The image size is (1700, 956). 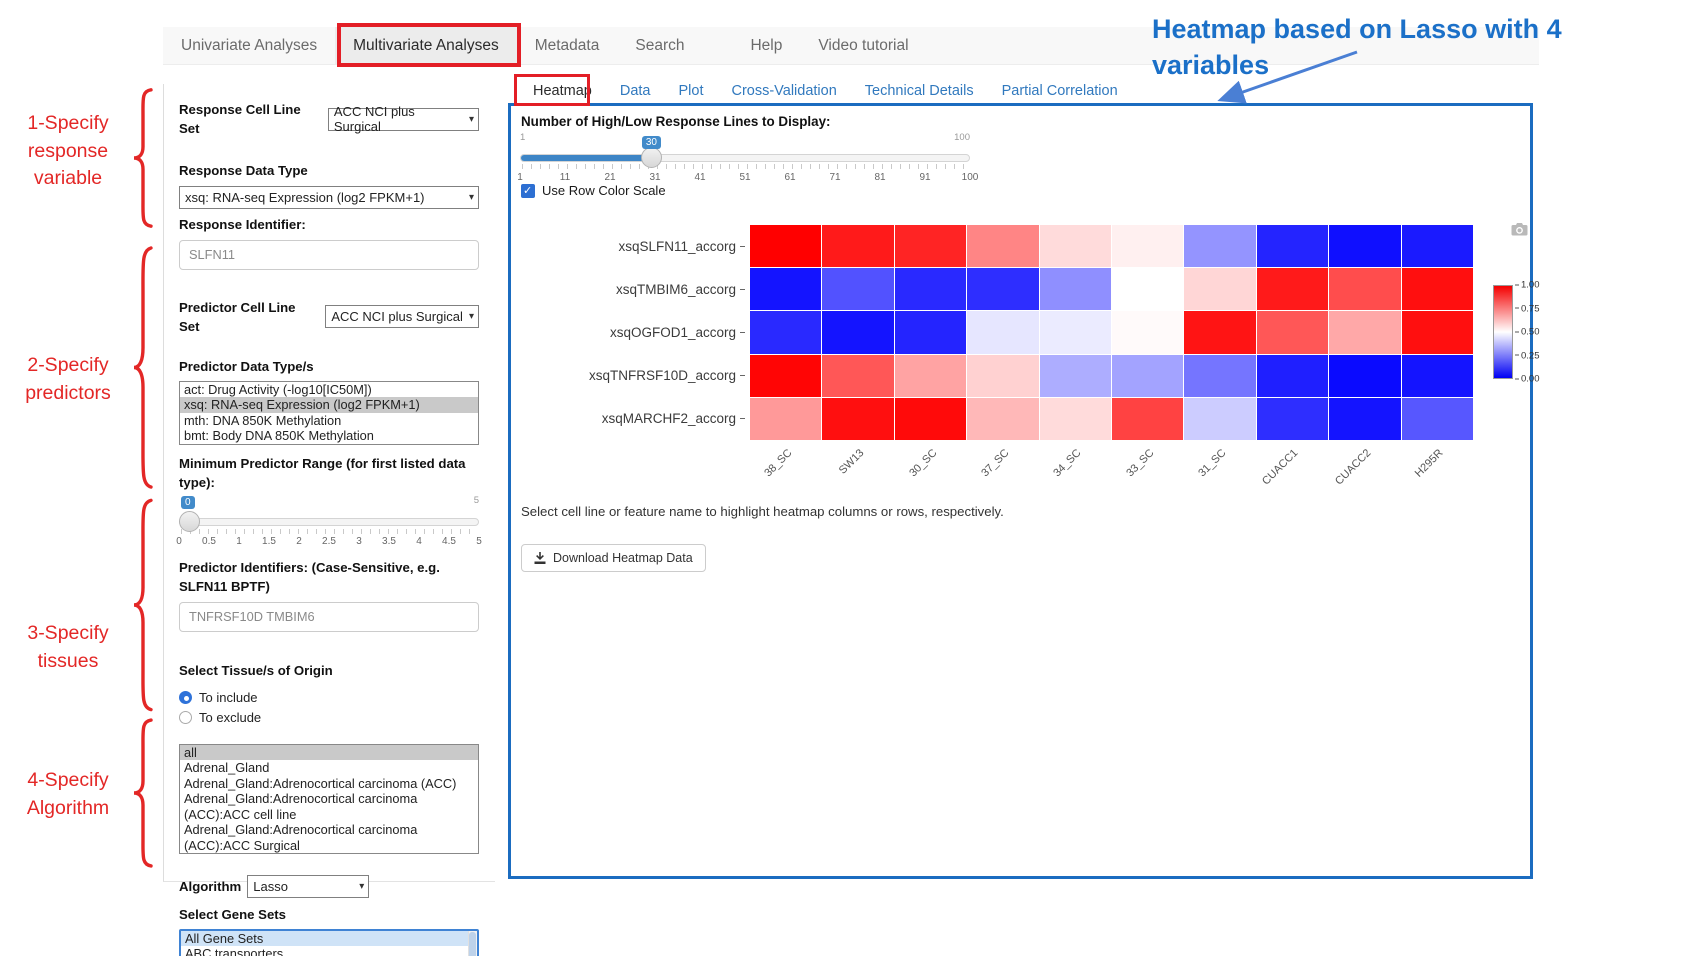 I want to click on heatmap-column-label-h295r: H295R, so click(x=1429, y=463).